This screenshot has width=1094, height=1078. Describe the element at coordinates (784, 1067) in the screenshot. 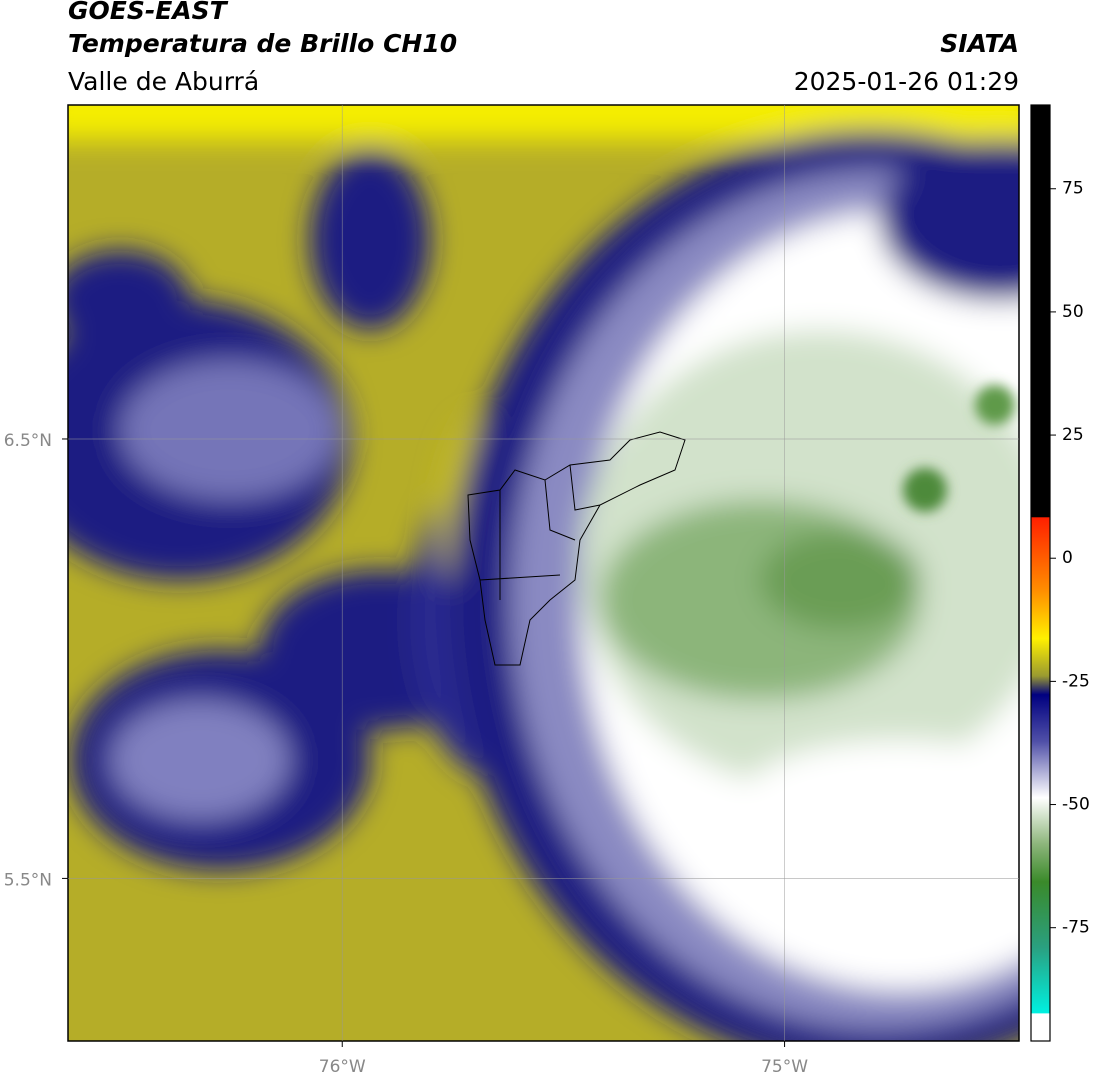

I see `lon-tick-label: 75°W` at that location.